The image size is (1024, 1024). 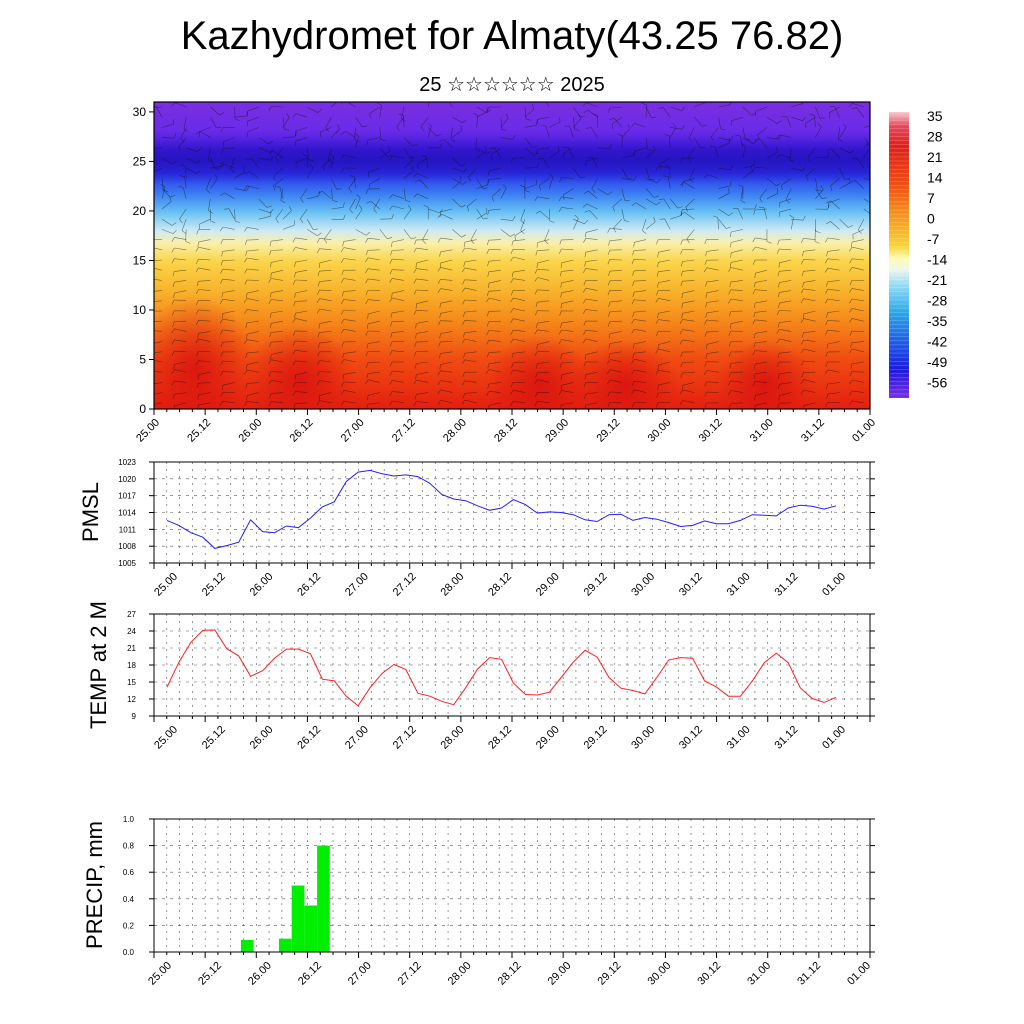 I want to click on x-tick-label: 29.00, so click(x=557, y=431).